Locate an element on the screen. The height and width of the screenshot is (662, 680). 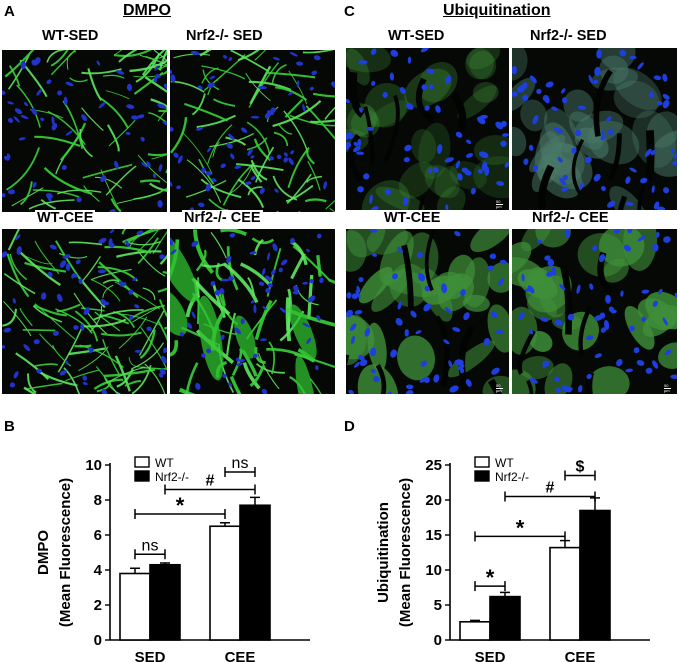
y-tick-label: 8 is located at coordinates (98, 500).